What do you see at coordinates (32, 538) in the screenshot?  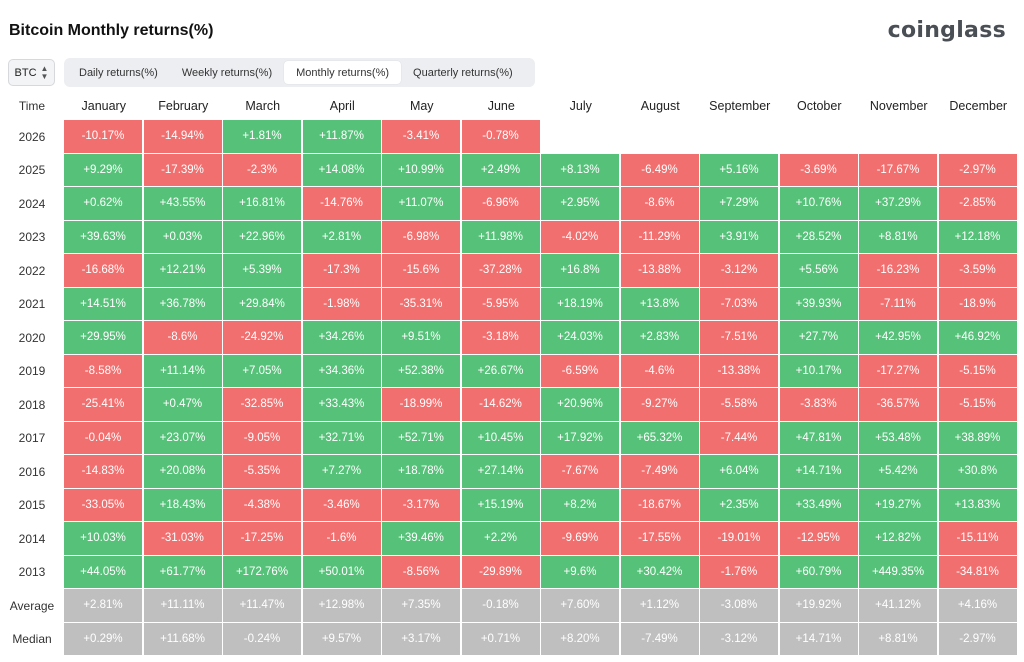 I see `row-label: 2014` at bounding box center [32, 538].